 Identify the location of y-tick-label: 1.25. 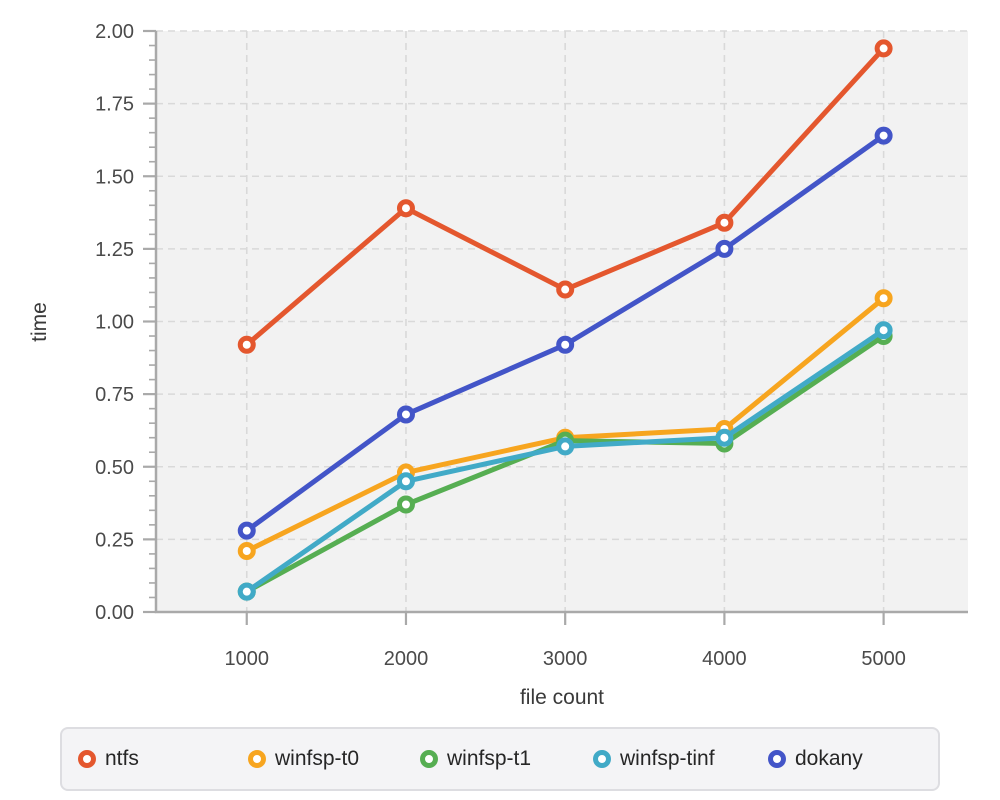
(114, 250).